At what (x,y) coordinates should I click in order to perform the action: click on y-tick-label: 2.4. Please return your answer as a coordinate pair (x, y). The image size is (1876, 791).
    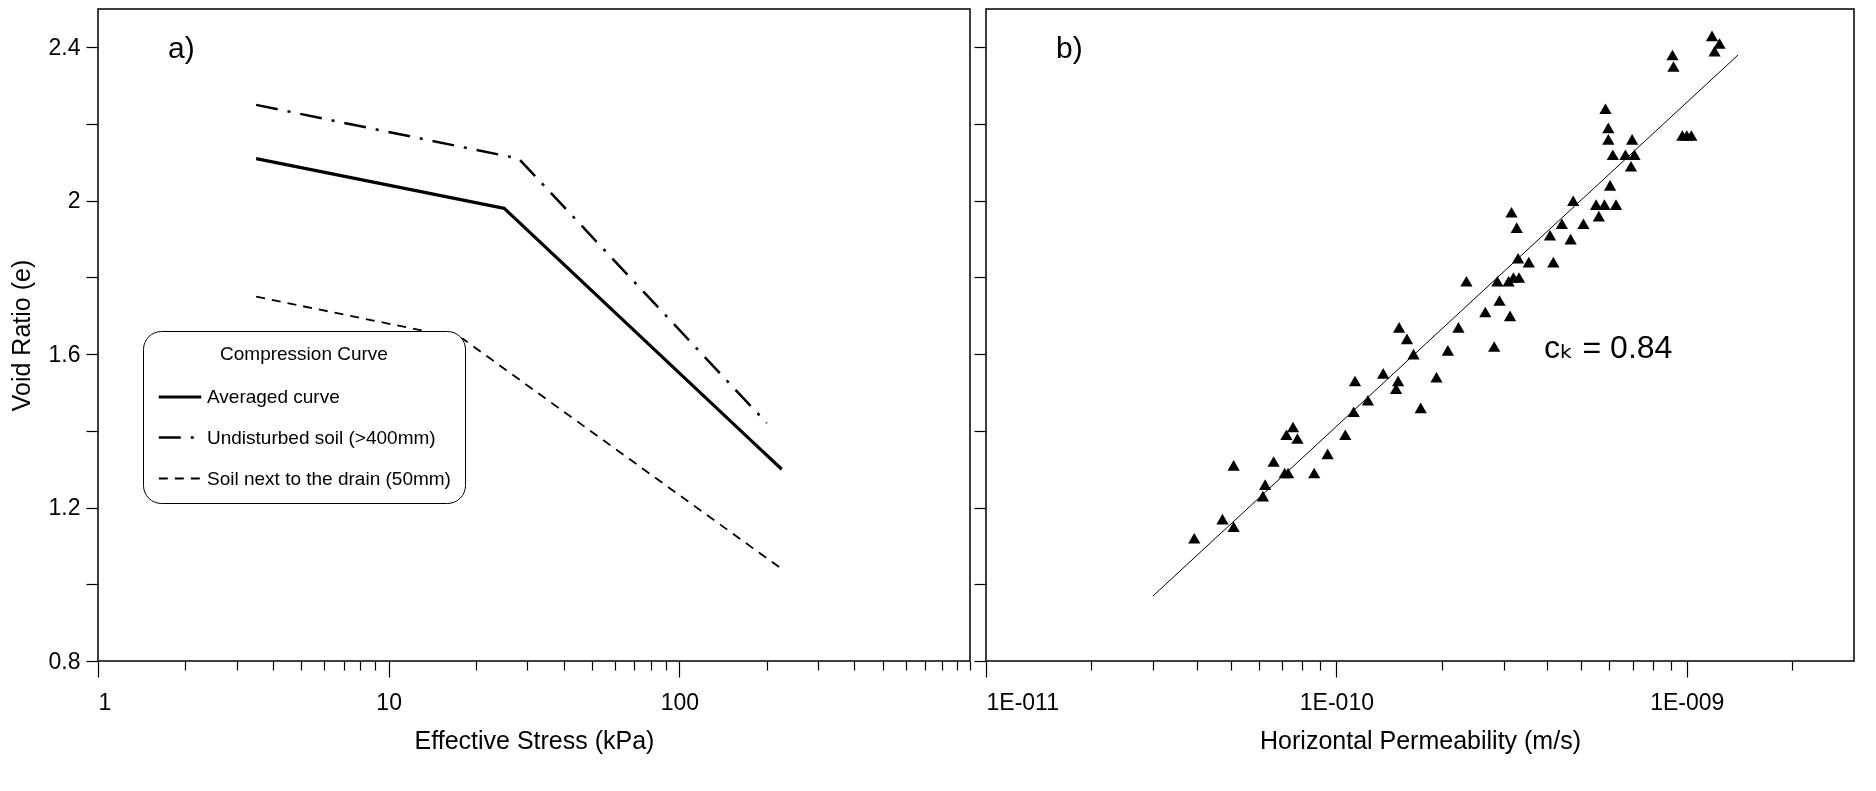
    Looking at the image, I should click on (64, 46).